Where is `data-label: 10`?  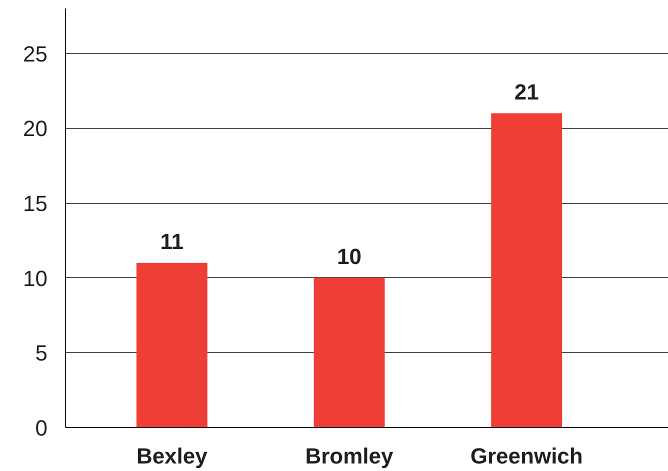 data-label: 10 is located at coordinates (349, 256).